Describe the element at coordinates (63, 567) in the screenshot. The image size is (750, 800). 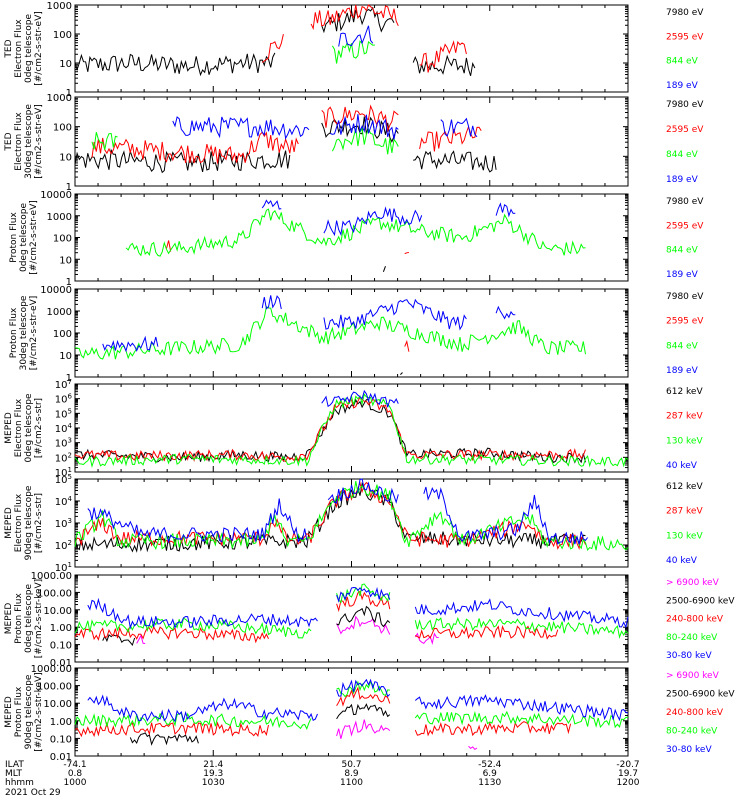
I see `y-tick-label: 10¹` at that location.